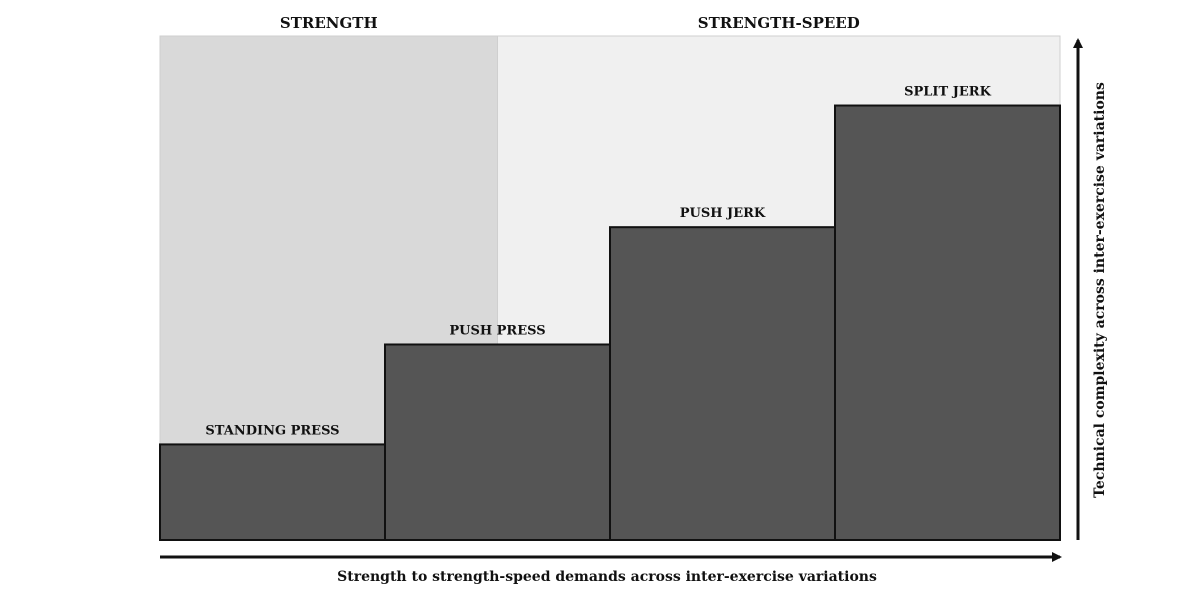 This screenshot has width=1200, height=600. Describe the element at coordinates (272, 430) in the screenshot. I see `bar-label-1: STANDING PRESS` at that location.